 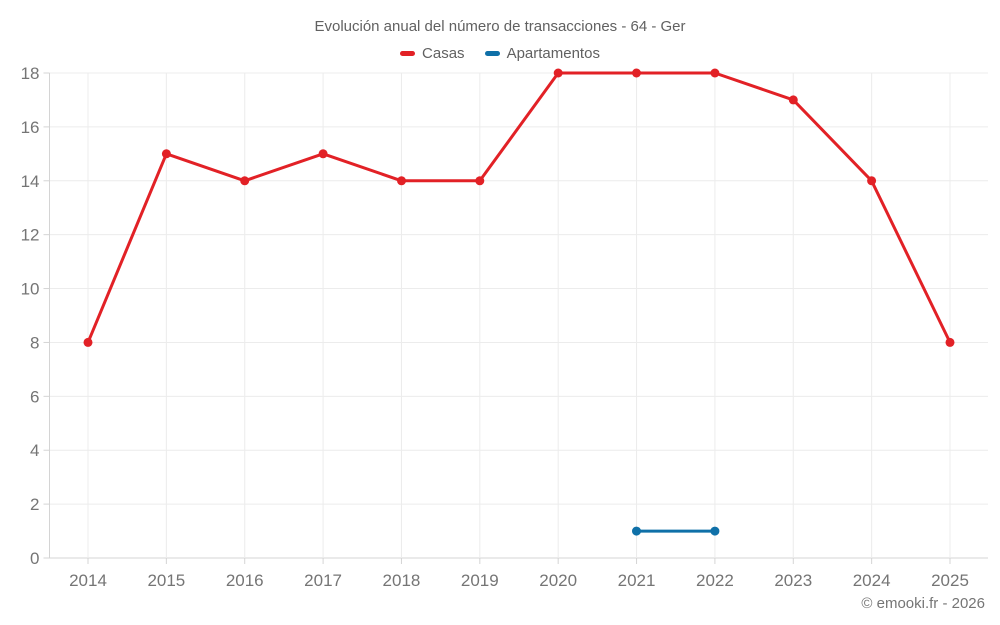 I want to click on svg-text: 8, so click(x=34, y=342).